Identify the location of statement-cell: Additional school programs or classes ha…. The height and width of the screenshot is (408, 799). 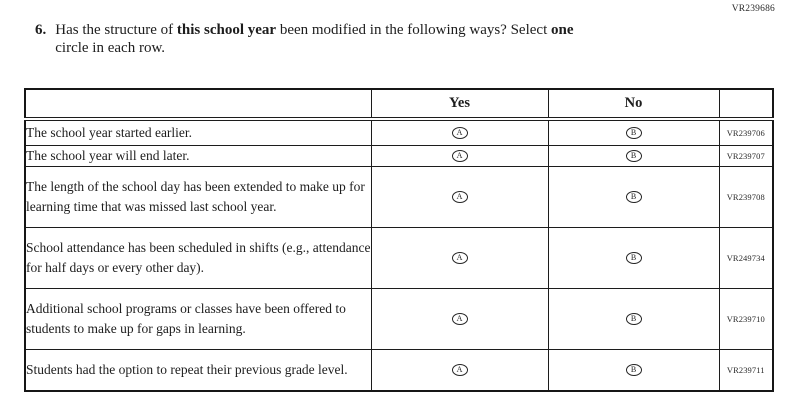
(198, 318).